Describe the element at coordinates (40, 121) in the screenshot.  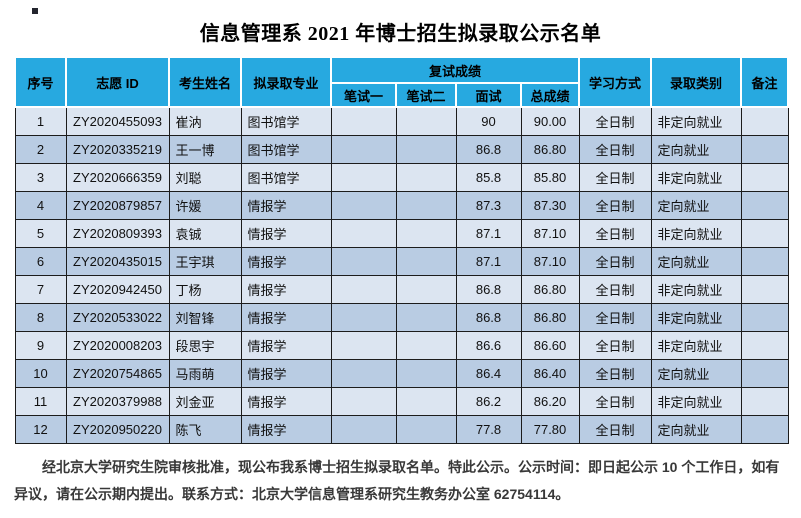
I see `cell-seq: 1` at that location.